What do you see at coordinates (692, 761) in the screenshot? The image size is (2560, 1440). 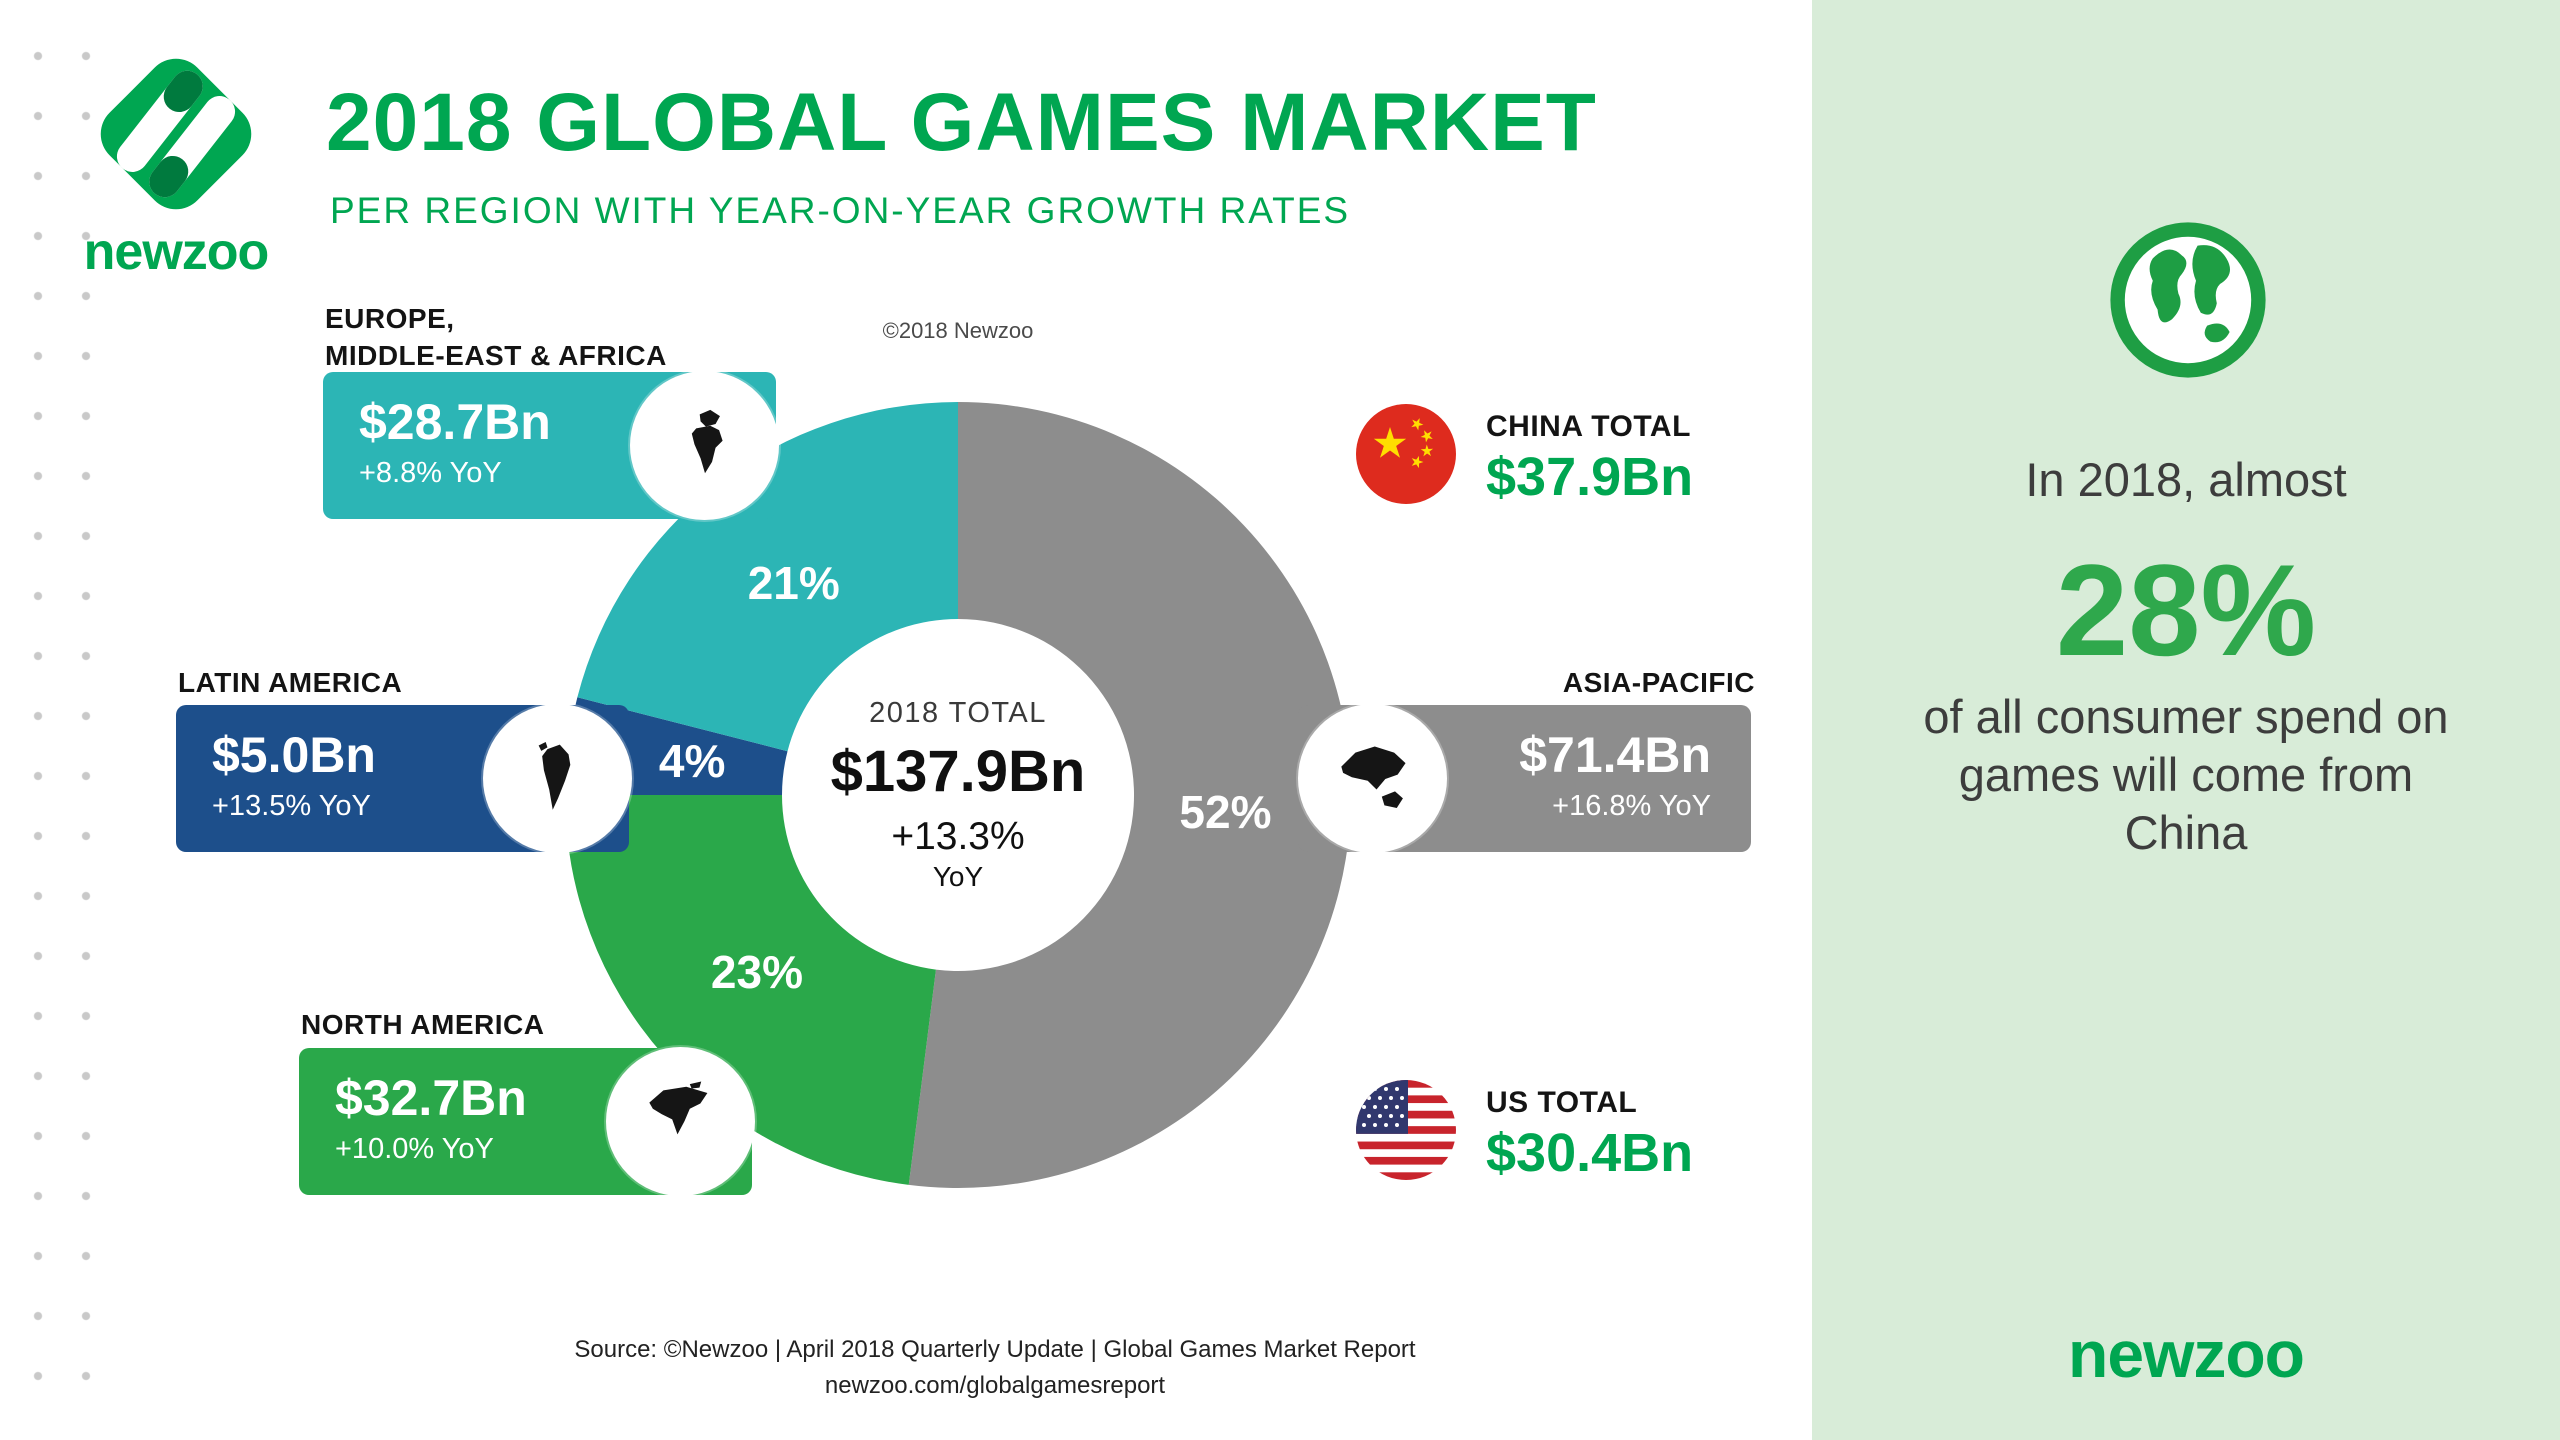 I see `donut-percent-label-latin-america: 4%` at bounding box center [692, 761].